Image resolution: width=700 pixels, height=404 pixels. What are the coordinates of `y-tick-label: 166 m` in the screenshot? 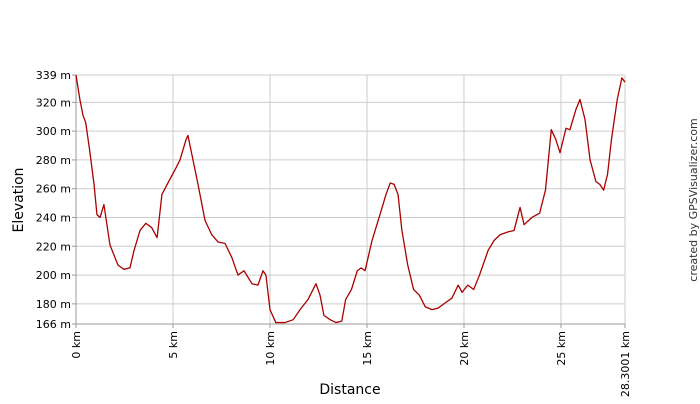 It's located at (53, 324).